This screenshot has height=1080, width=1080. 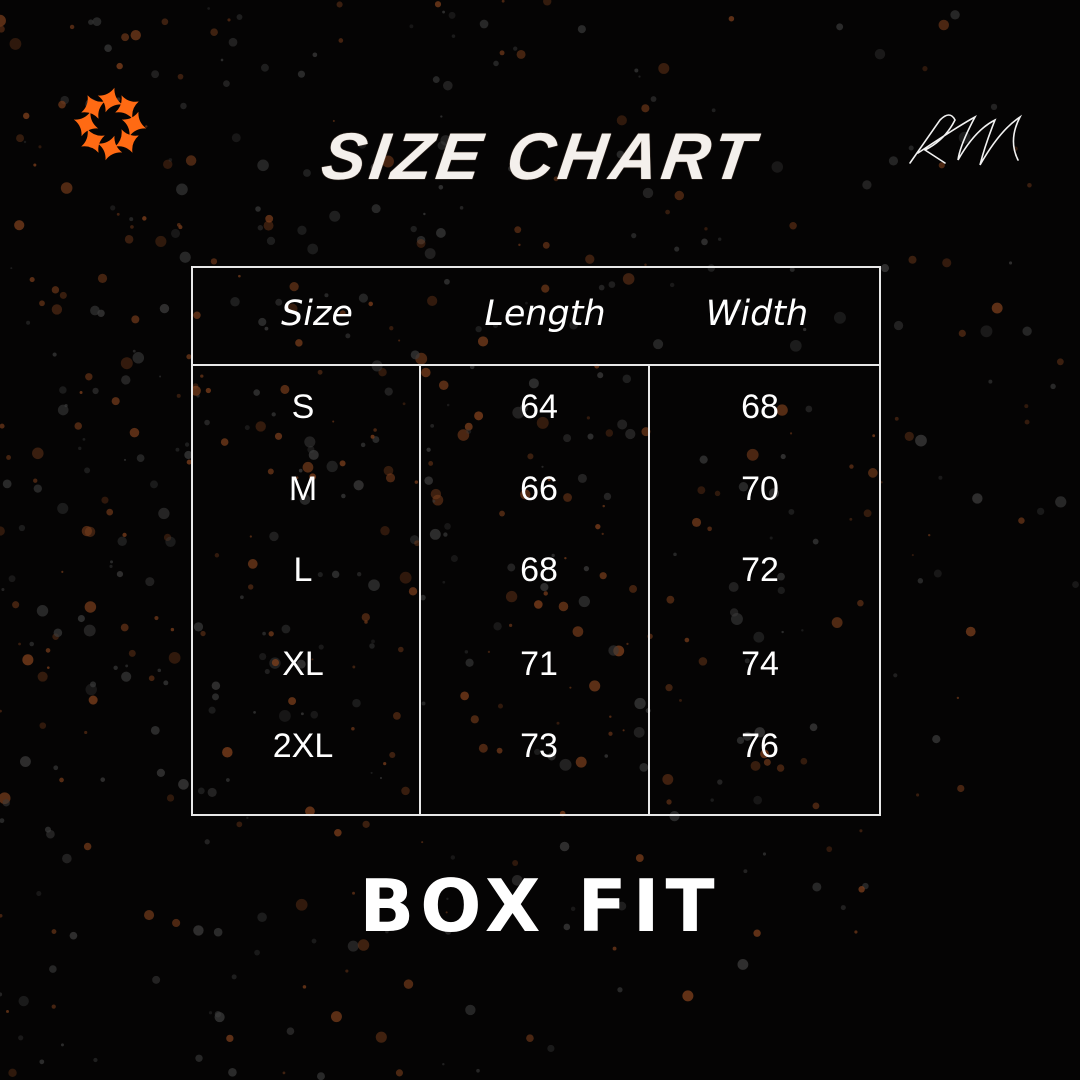 I want to click on header-length: Length, so click(x=545, y=314).